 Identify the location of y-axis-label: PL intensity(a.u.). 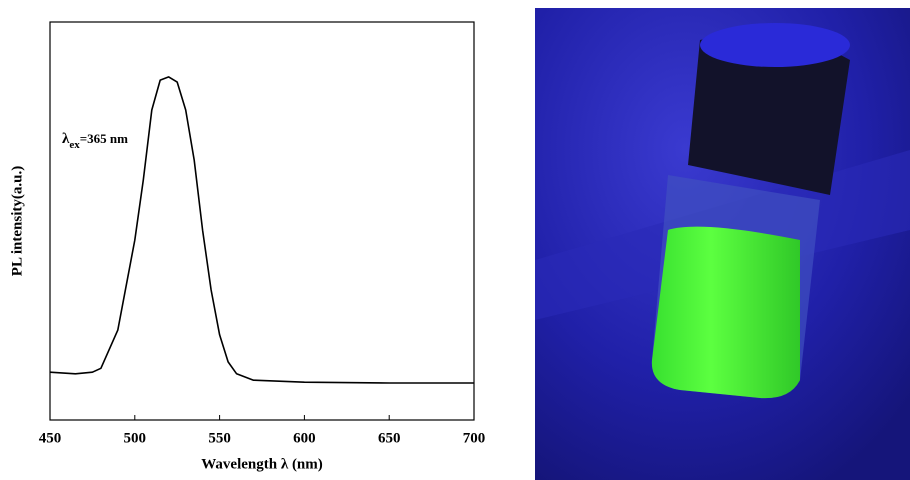
(17, 221).